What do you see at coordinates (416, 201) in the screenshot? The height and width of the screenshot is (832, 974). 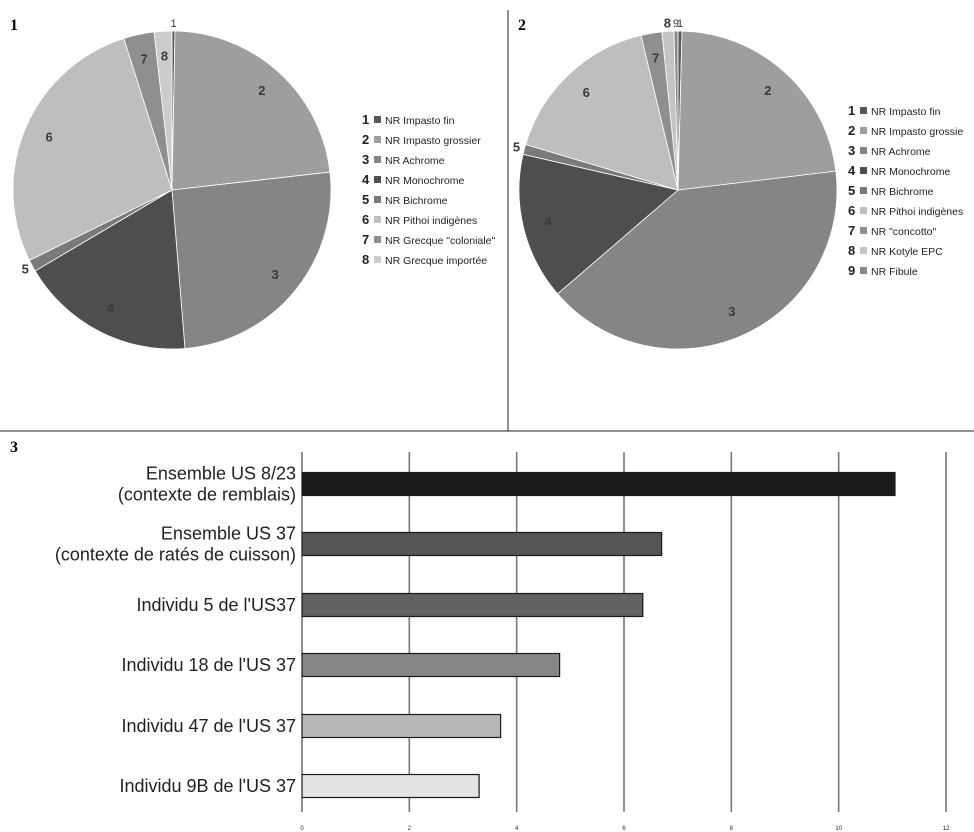 I see `legend-label: NR Bichrome` at bounding box center [416, 201].